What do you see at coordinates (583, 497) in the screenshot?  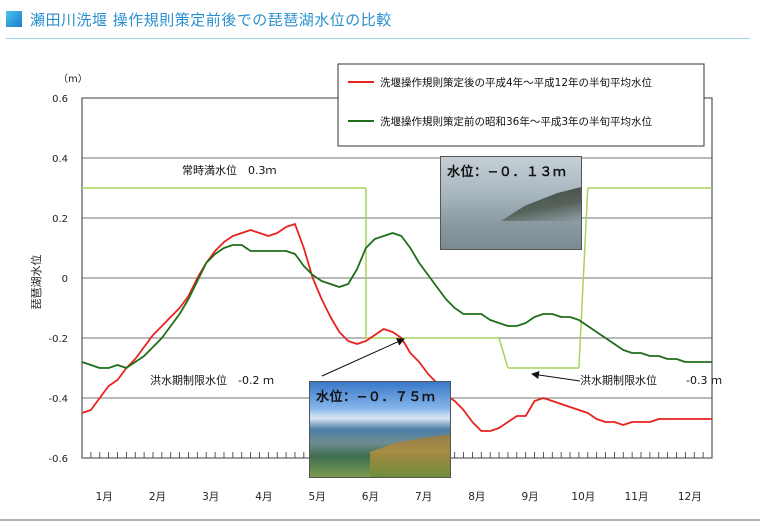 I see `x-month-label: 10月` at bounding box center [583, 497].